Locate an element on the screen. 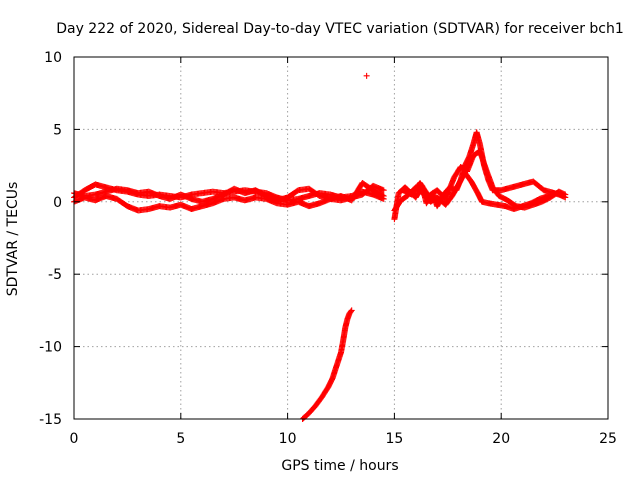  x-axis-title: GPS time / hours is located at coordinates (339, 466).